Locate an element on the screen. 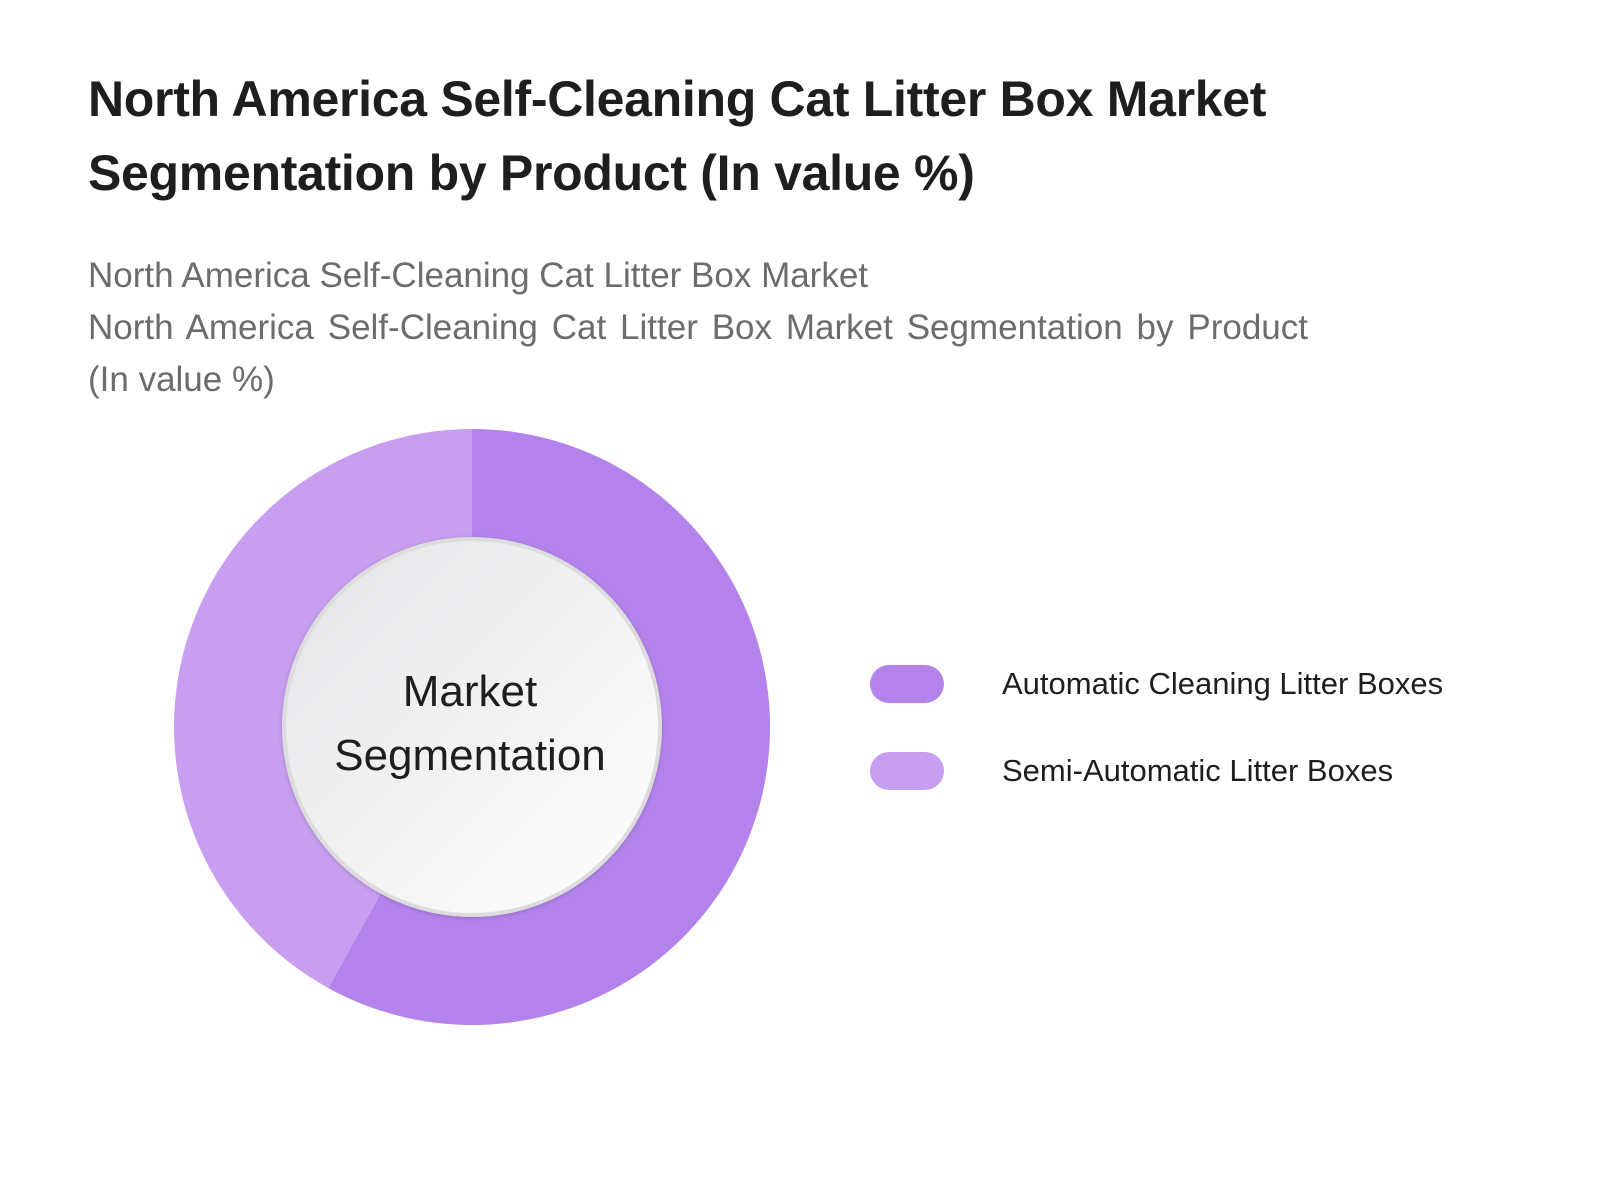 This screenshot has width=1600, height=1200. chart-title-line-2: Segmentation by Product (In value %) is located at coordinates (531, 173).